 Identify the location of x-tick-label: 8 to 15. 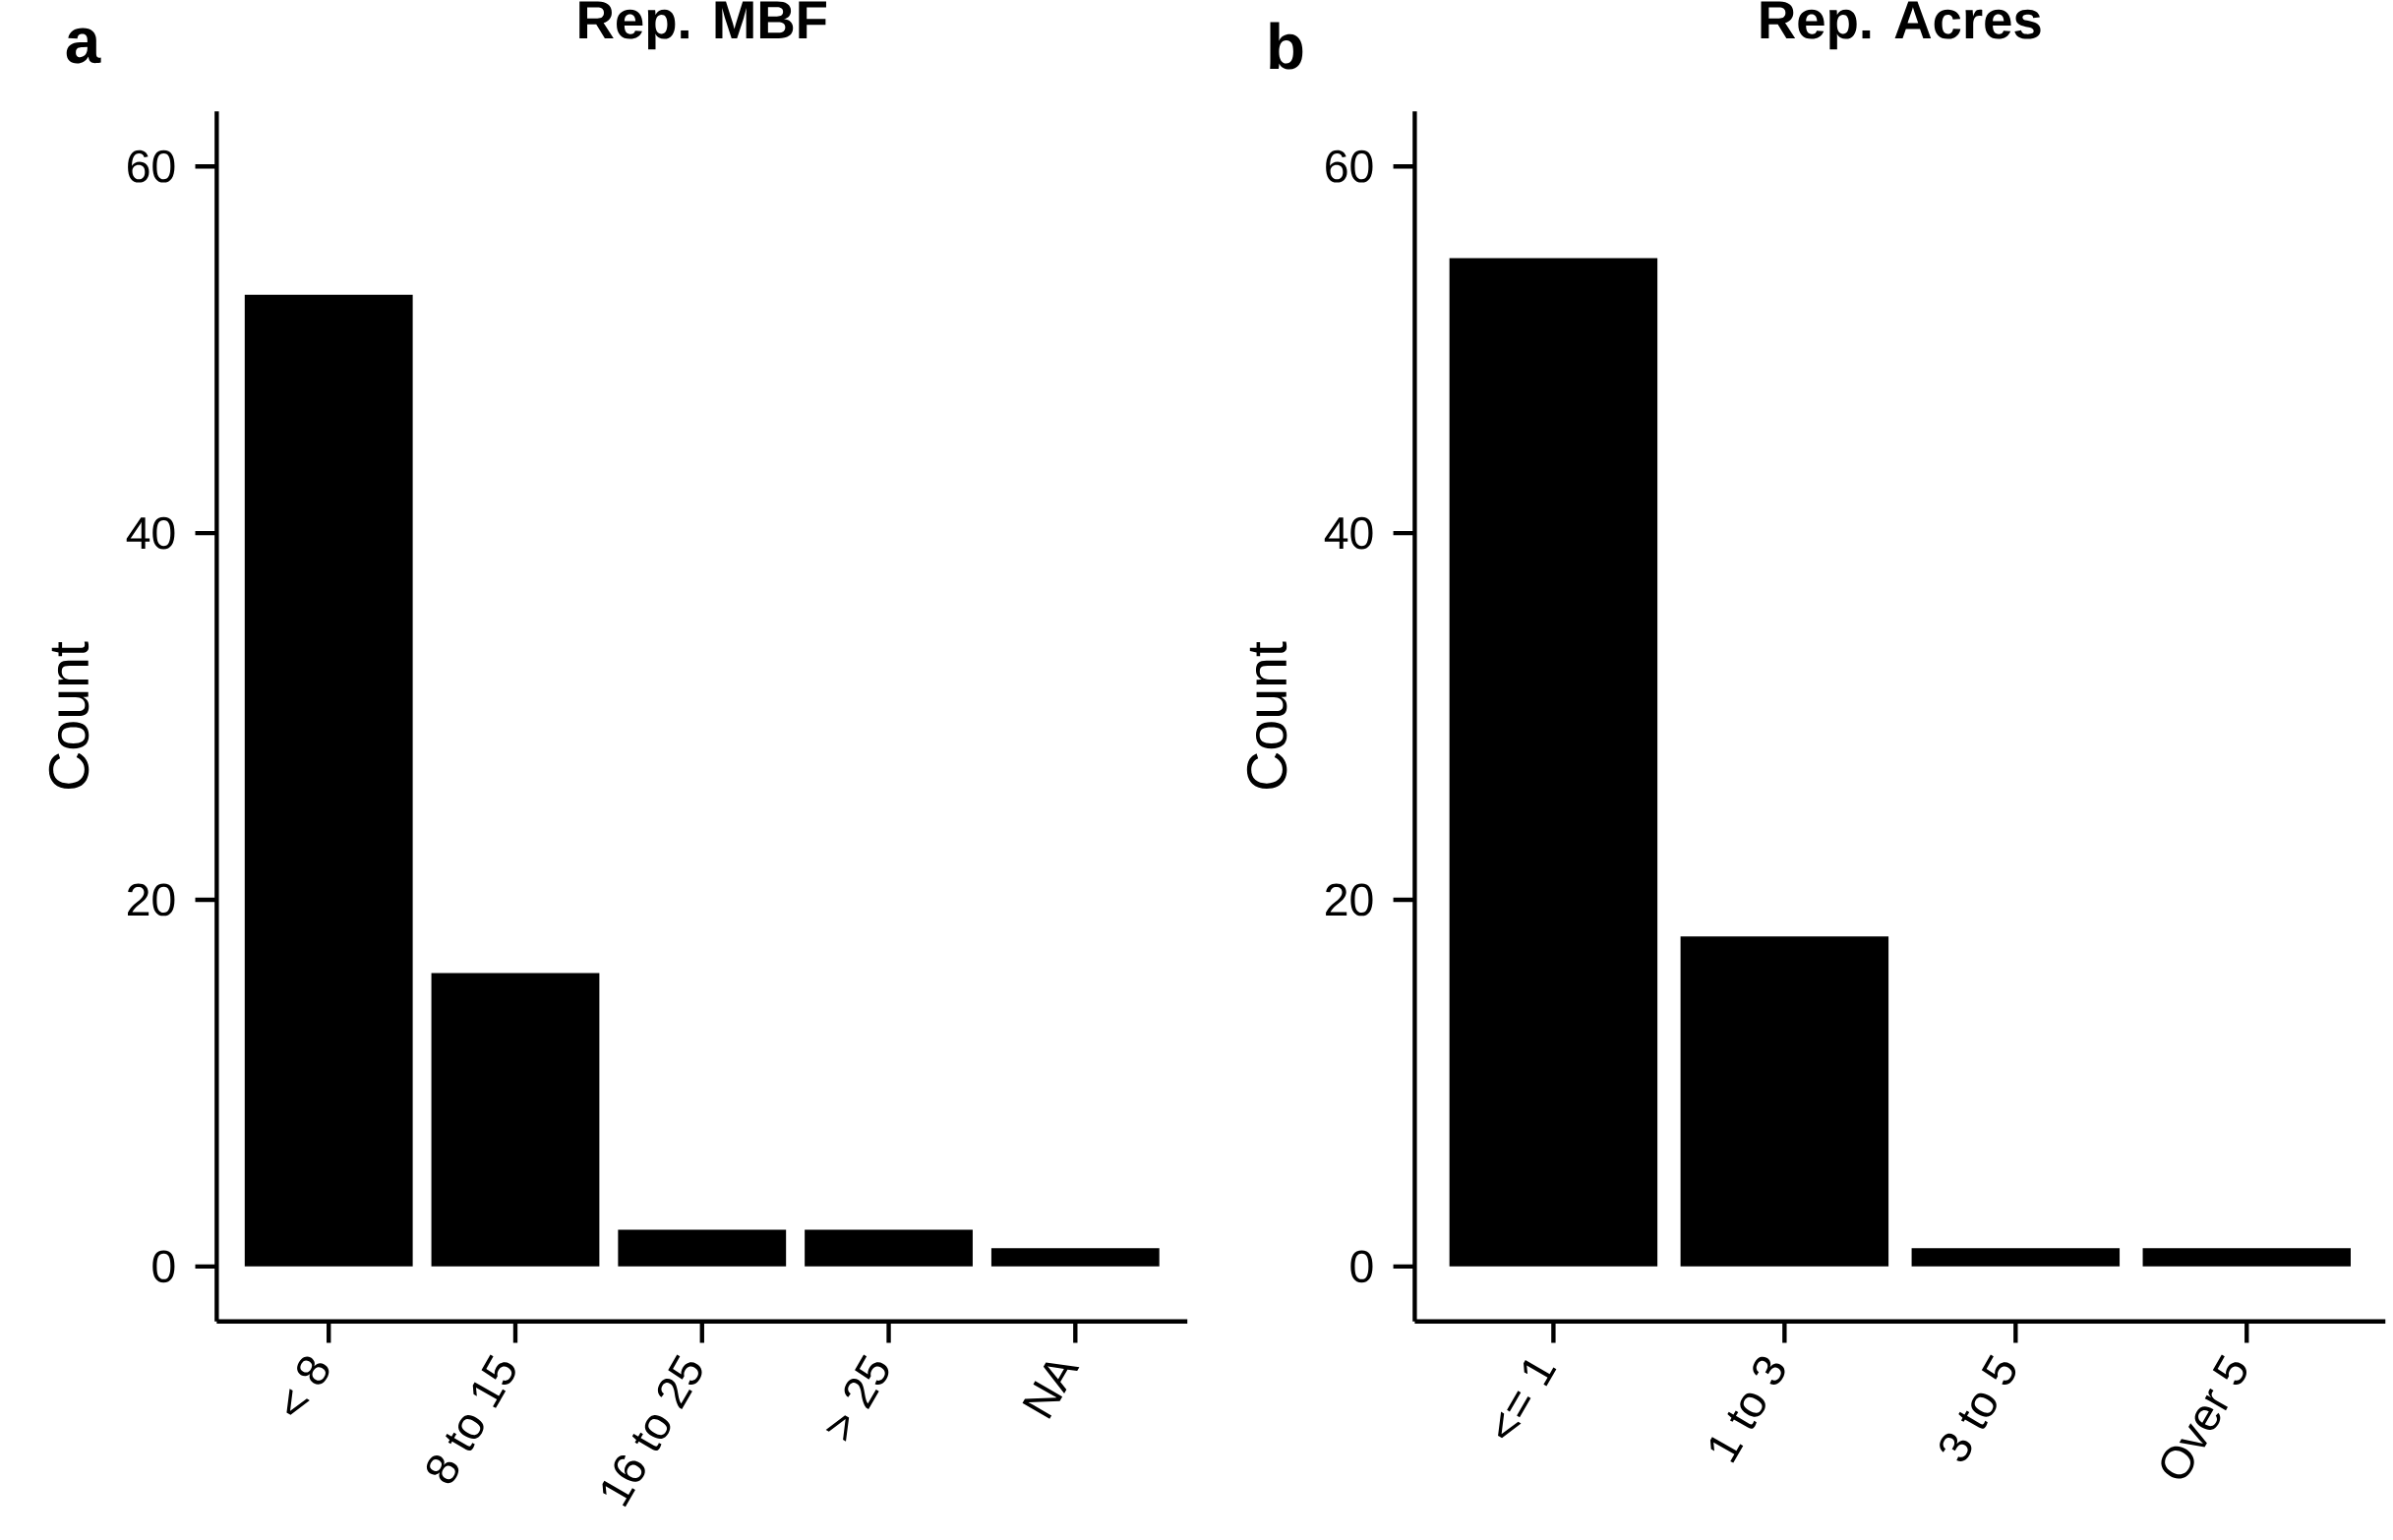
(470, 1419).